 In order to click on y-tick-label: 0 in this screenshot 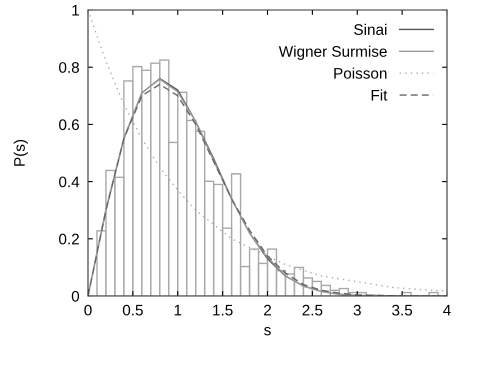, I will do `click(76, 296)`.